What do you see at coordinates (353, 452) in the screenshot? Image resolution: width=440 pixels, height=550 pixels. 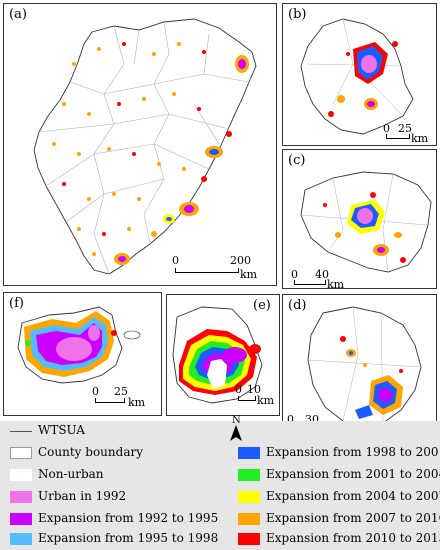 I see `legend-label: Expansion from 1998 to 2001` at bounding box center [353, 452].